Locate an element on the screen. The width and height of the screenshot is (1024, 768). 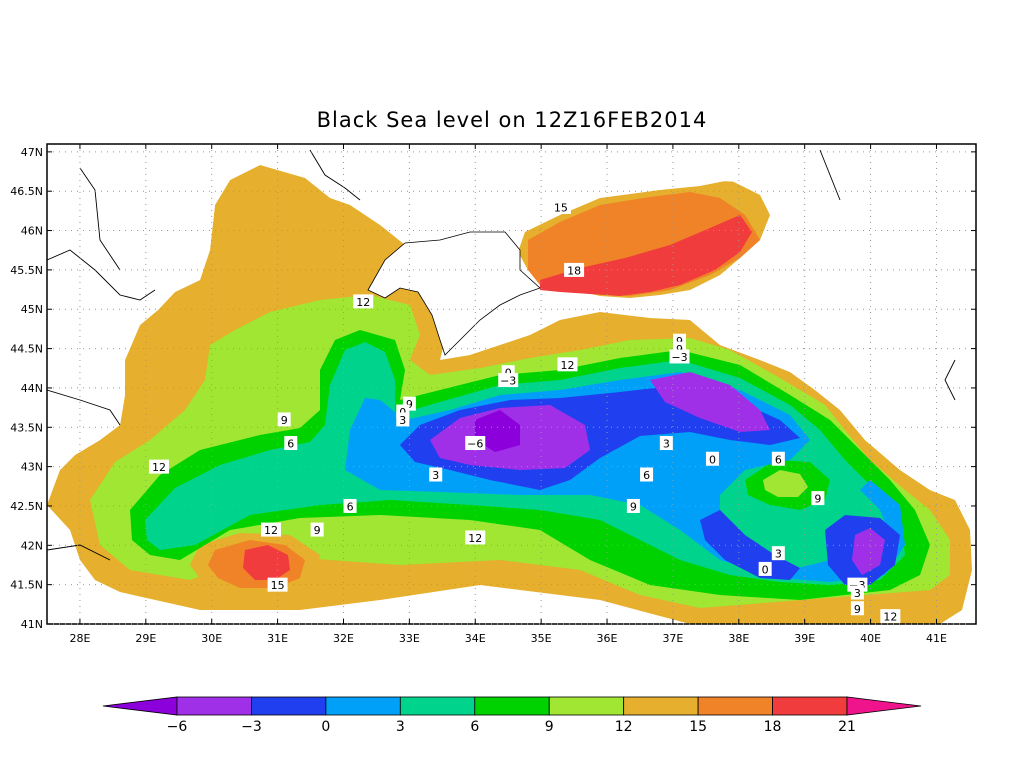
lon-tick-label: 34E is located at coordinates (475, 638).